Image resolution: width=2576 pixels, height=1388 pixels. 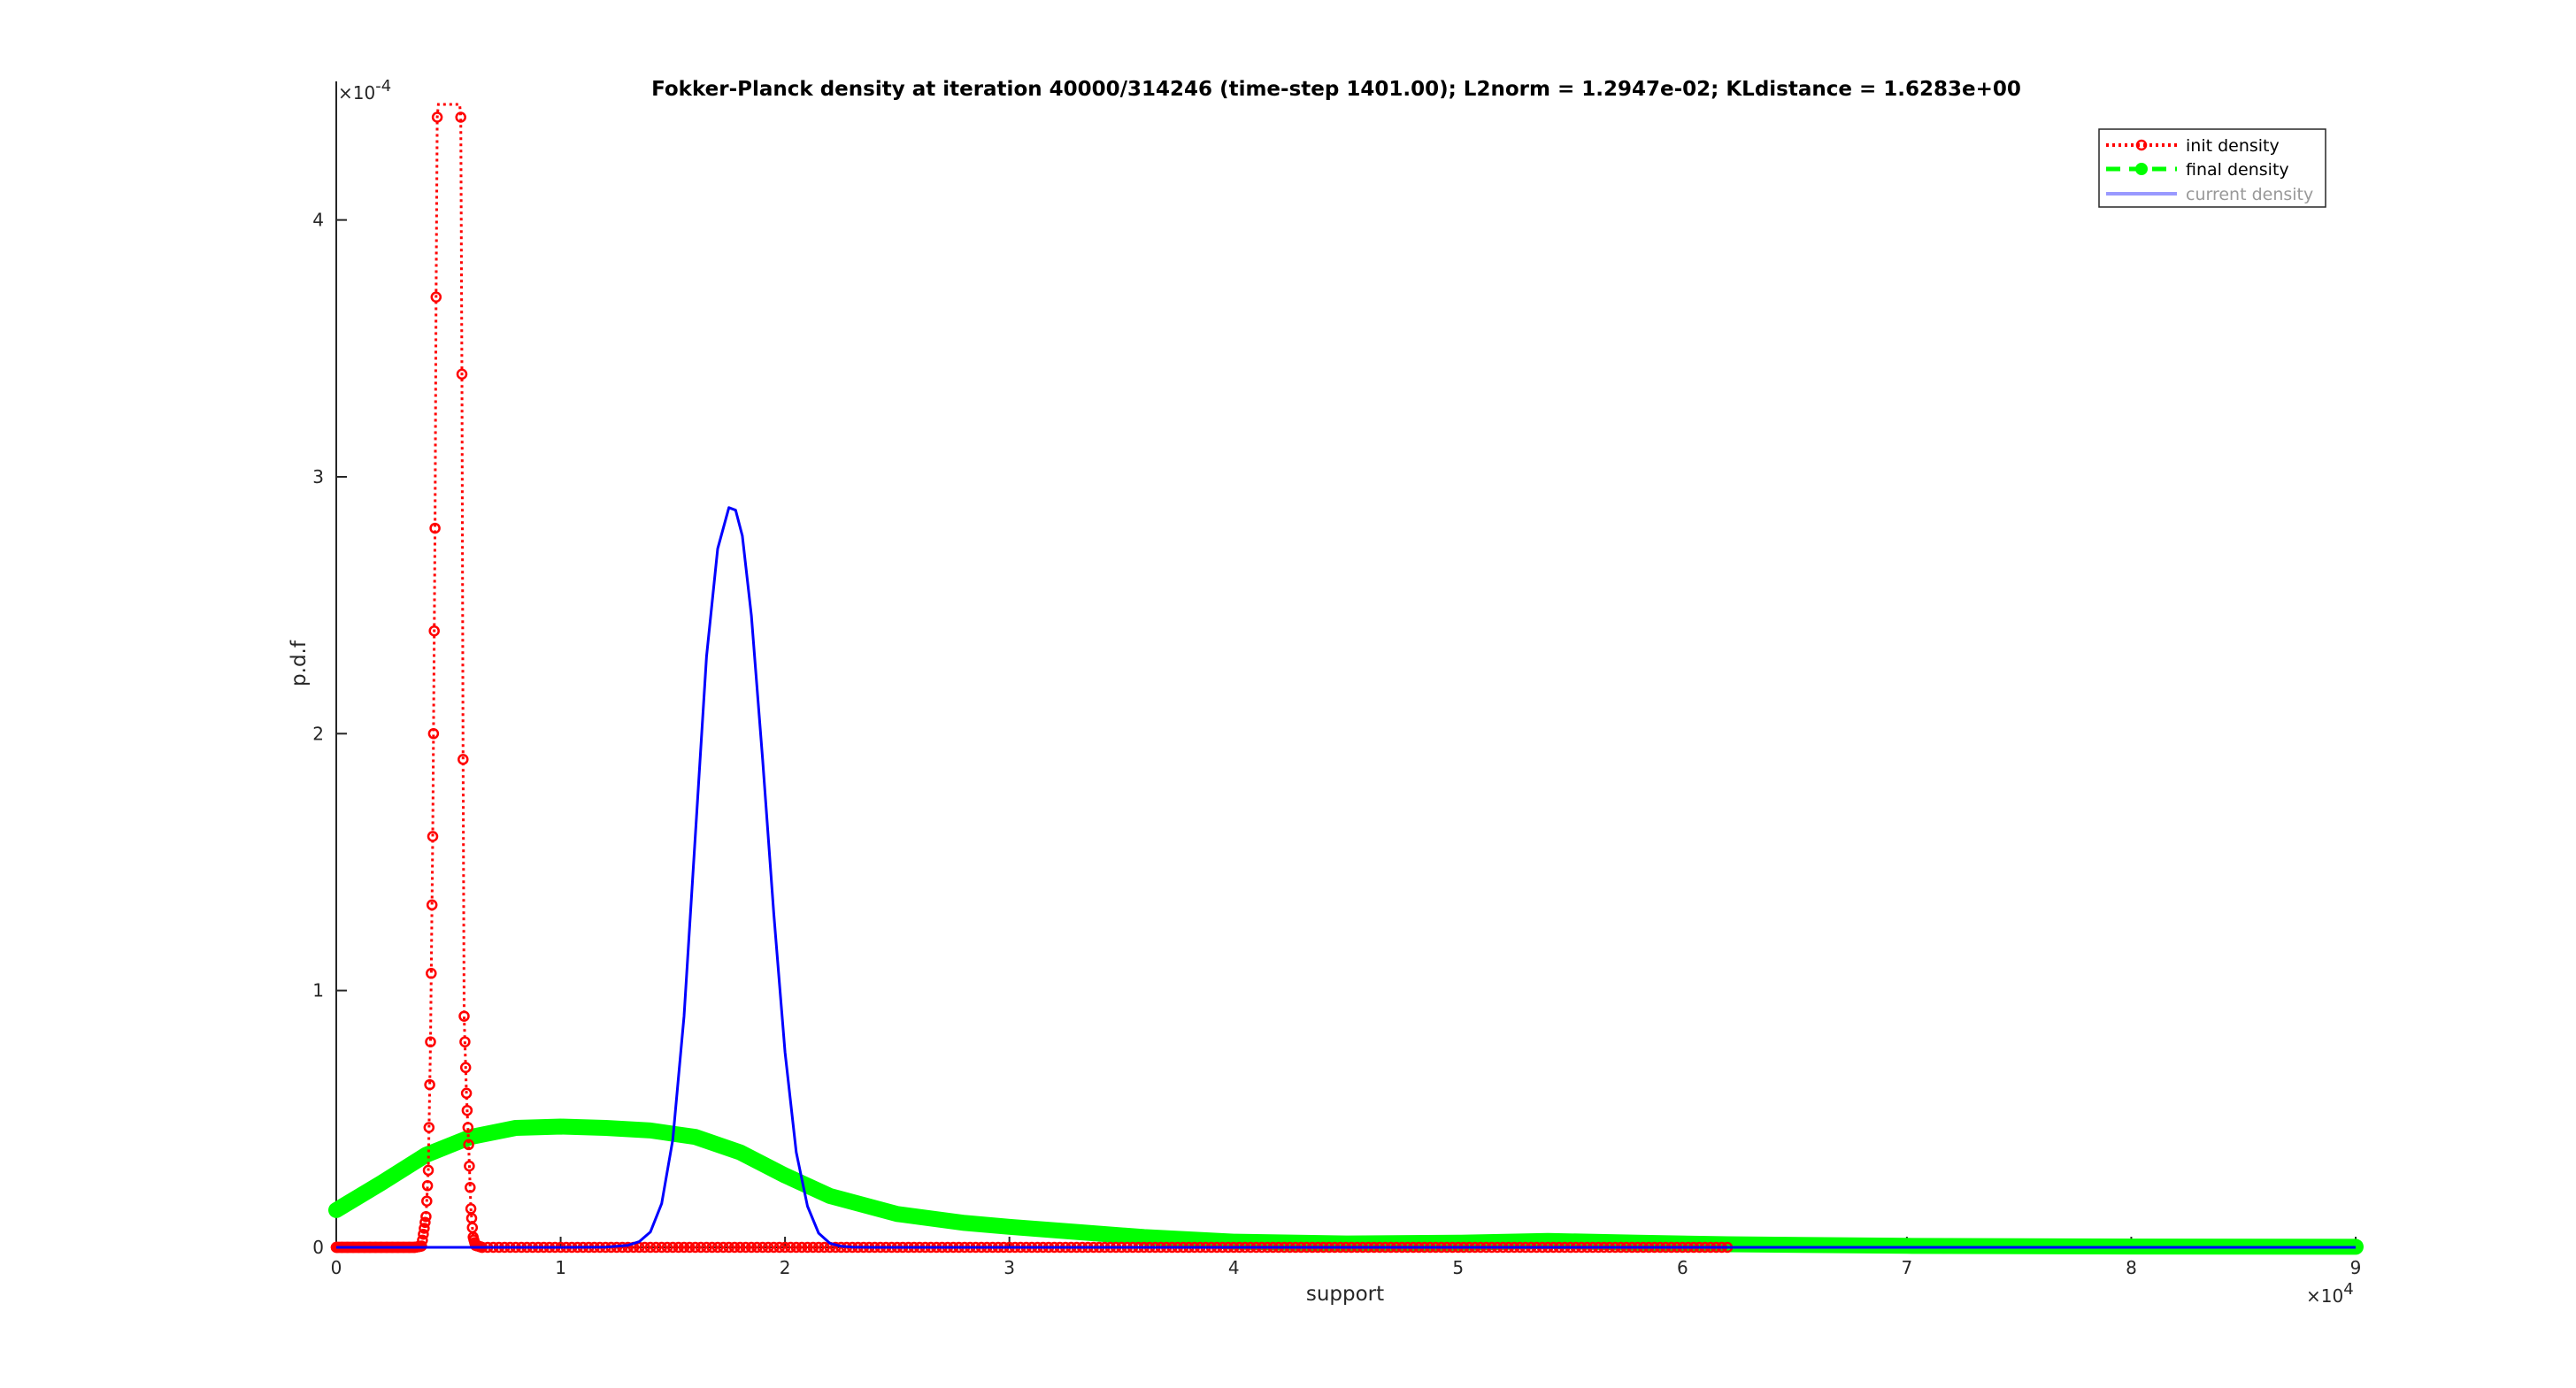 What do you see at coordinates (2141, 169) in the screenshot?
I see `legend-marker-final` at bounding box center [2141, 169].